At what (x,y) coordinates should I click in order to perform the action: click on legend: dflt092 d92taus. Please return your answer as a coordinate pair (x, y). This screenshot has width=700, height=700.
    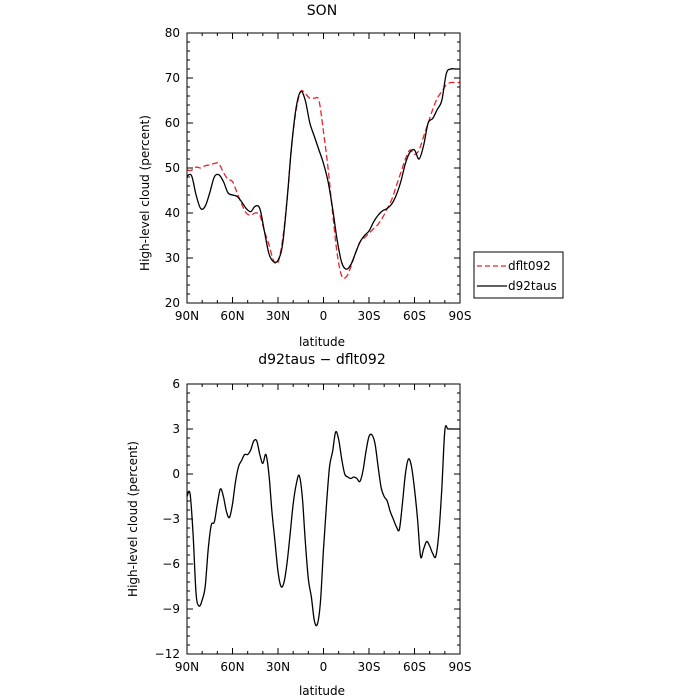
    Looking at the image, I should click on (518, 275).